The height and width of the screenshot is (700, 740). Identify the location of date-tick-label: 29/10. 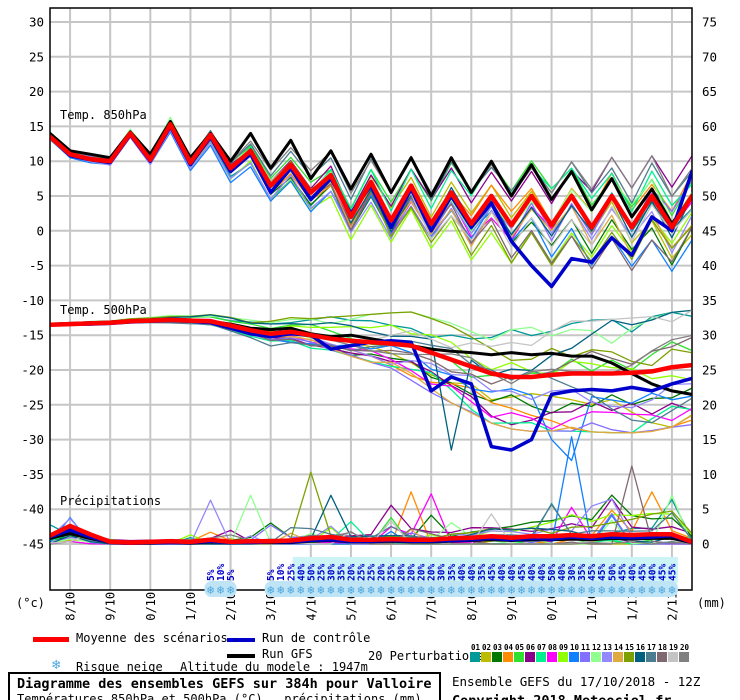
(512, 606).